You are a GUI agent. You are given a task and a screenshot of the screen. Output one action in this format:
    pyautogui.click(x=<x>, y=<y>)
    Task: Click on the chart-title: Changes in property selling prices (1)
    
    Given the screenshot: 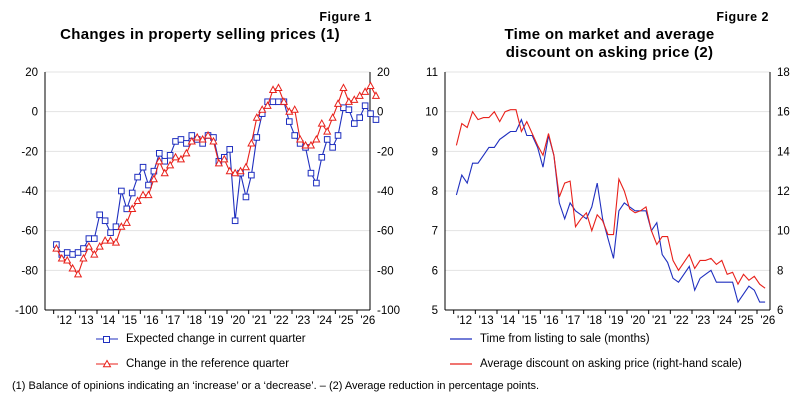 What is the action you would take?
    pyautogui.click(x=200, y=35)
    